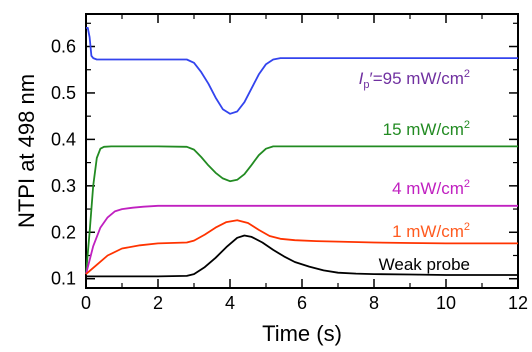 The width and height of the screenshot is (532, 352). I want to click on y-tick-label: 0.1, so click(63, 279).